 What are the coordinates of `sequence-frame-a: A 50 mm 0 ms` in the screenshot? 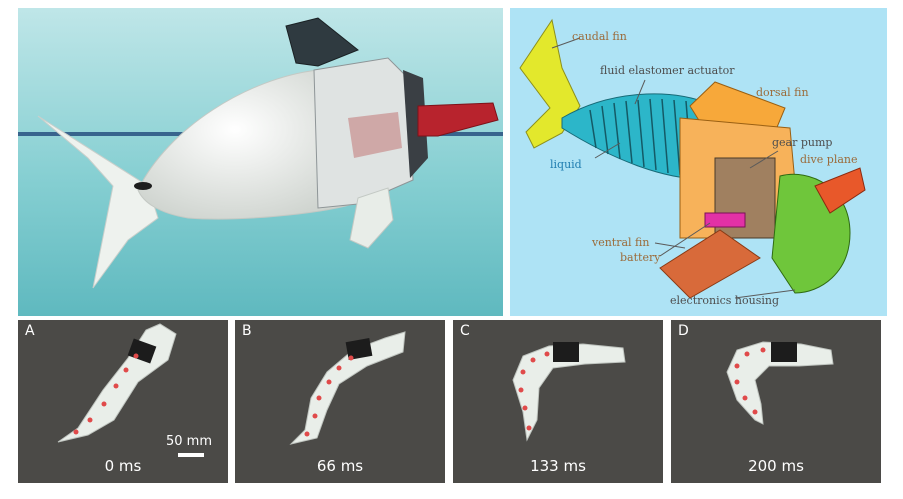 It's located at (123, 401).